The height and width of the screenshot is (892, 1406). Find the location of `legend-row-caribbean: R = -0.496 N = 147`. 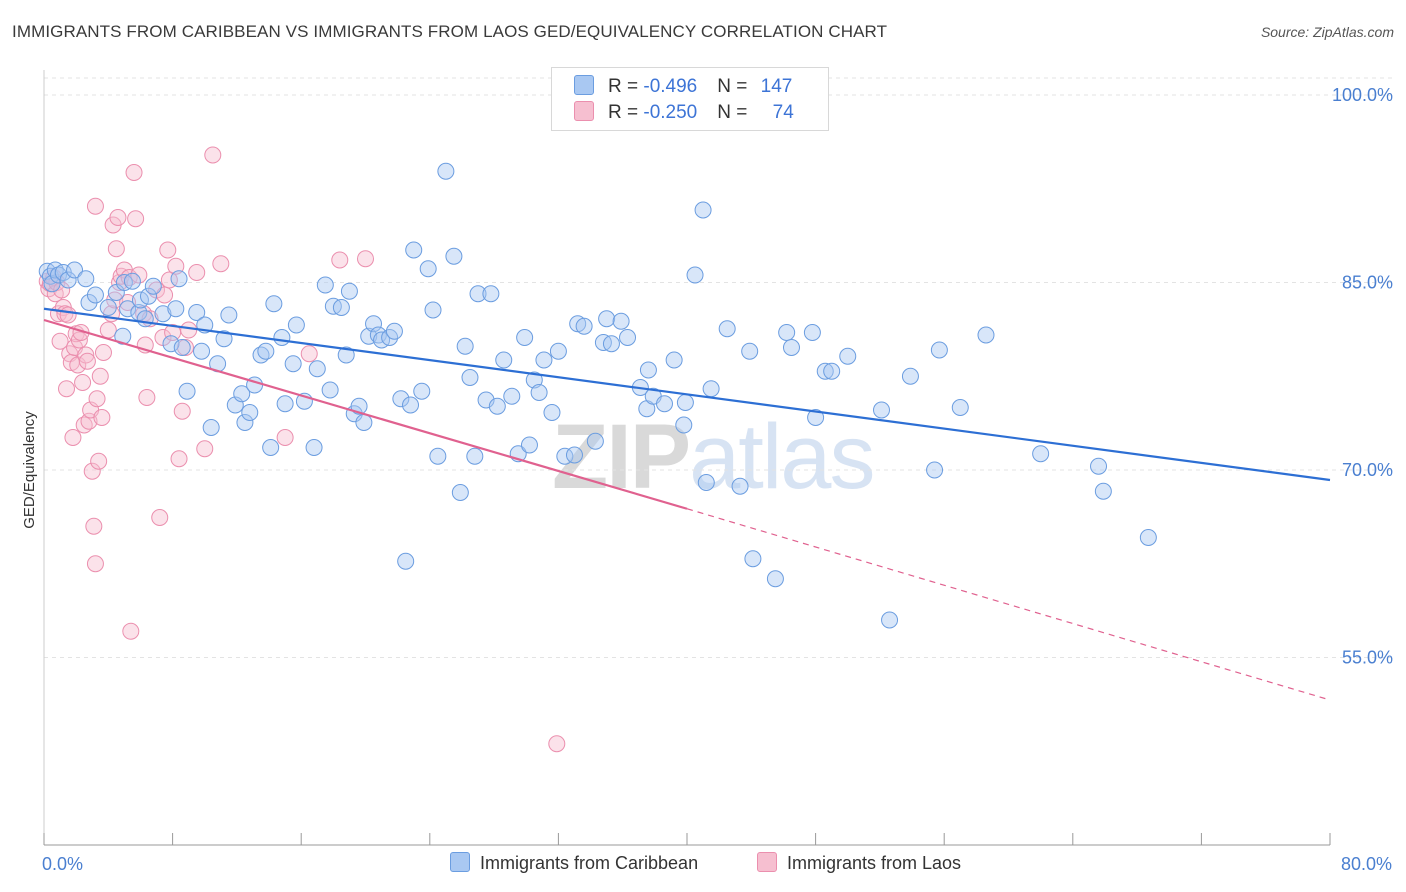

legend-row-caribbean: R = -0.496 N = 147 is located at coordinates (683, 87).